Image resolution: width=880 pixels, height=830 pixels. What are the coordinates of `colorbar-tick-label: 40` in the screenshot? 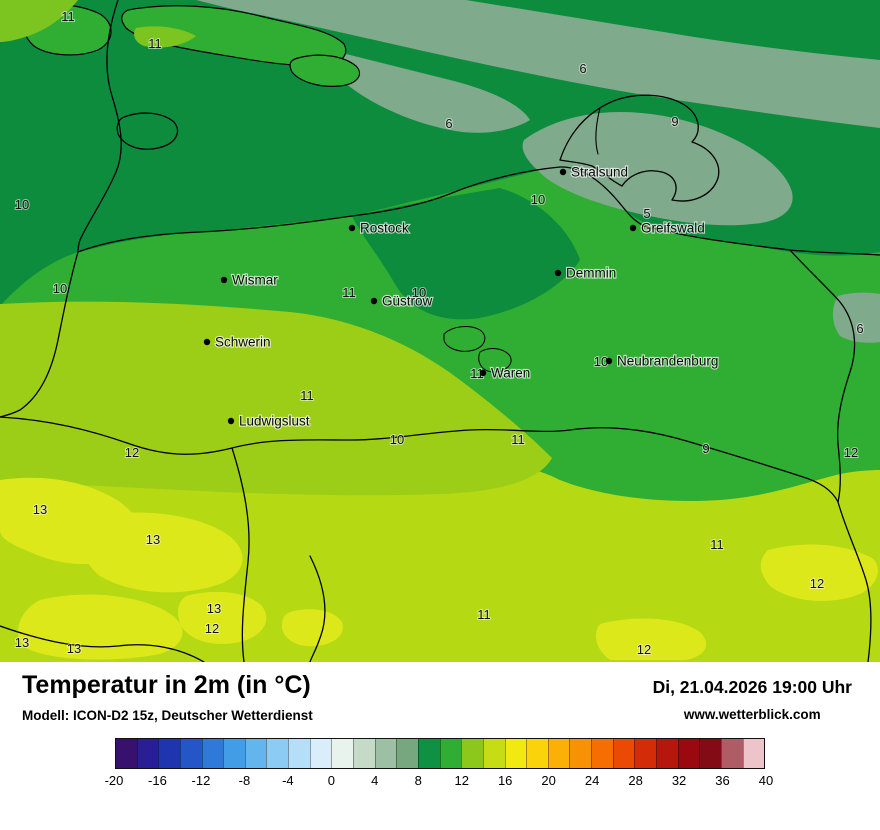 It's located at (766, 780).